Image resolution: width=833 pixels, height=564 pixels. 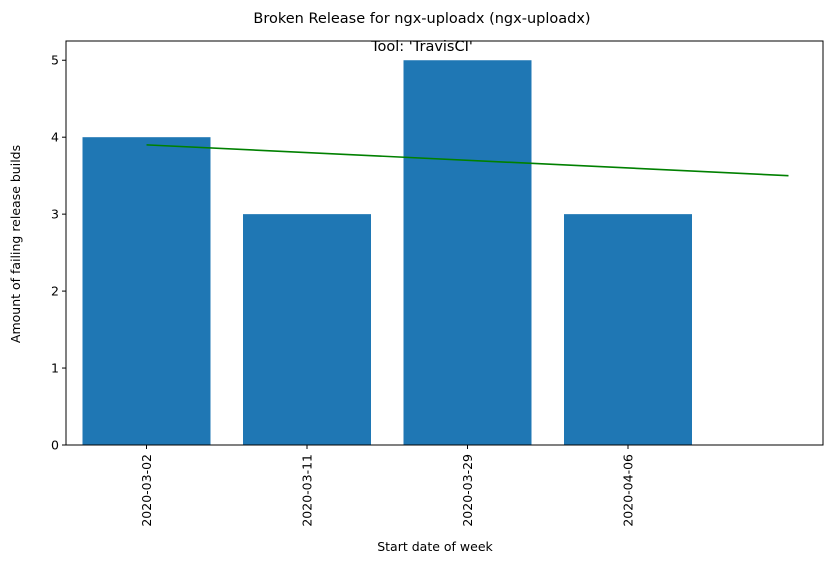 What do you see at coordinates (467, 490) in the screenshot?
I see `x-tick-label: 2020-03-29` at bounding box center [467, 490].